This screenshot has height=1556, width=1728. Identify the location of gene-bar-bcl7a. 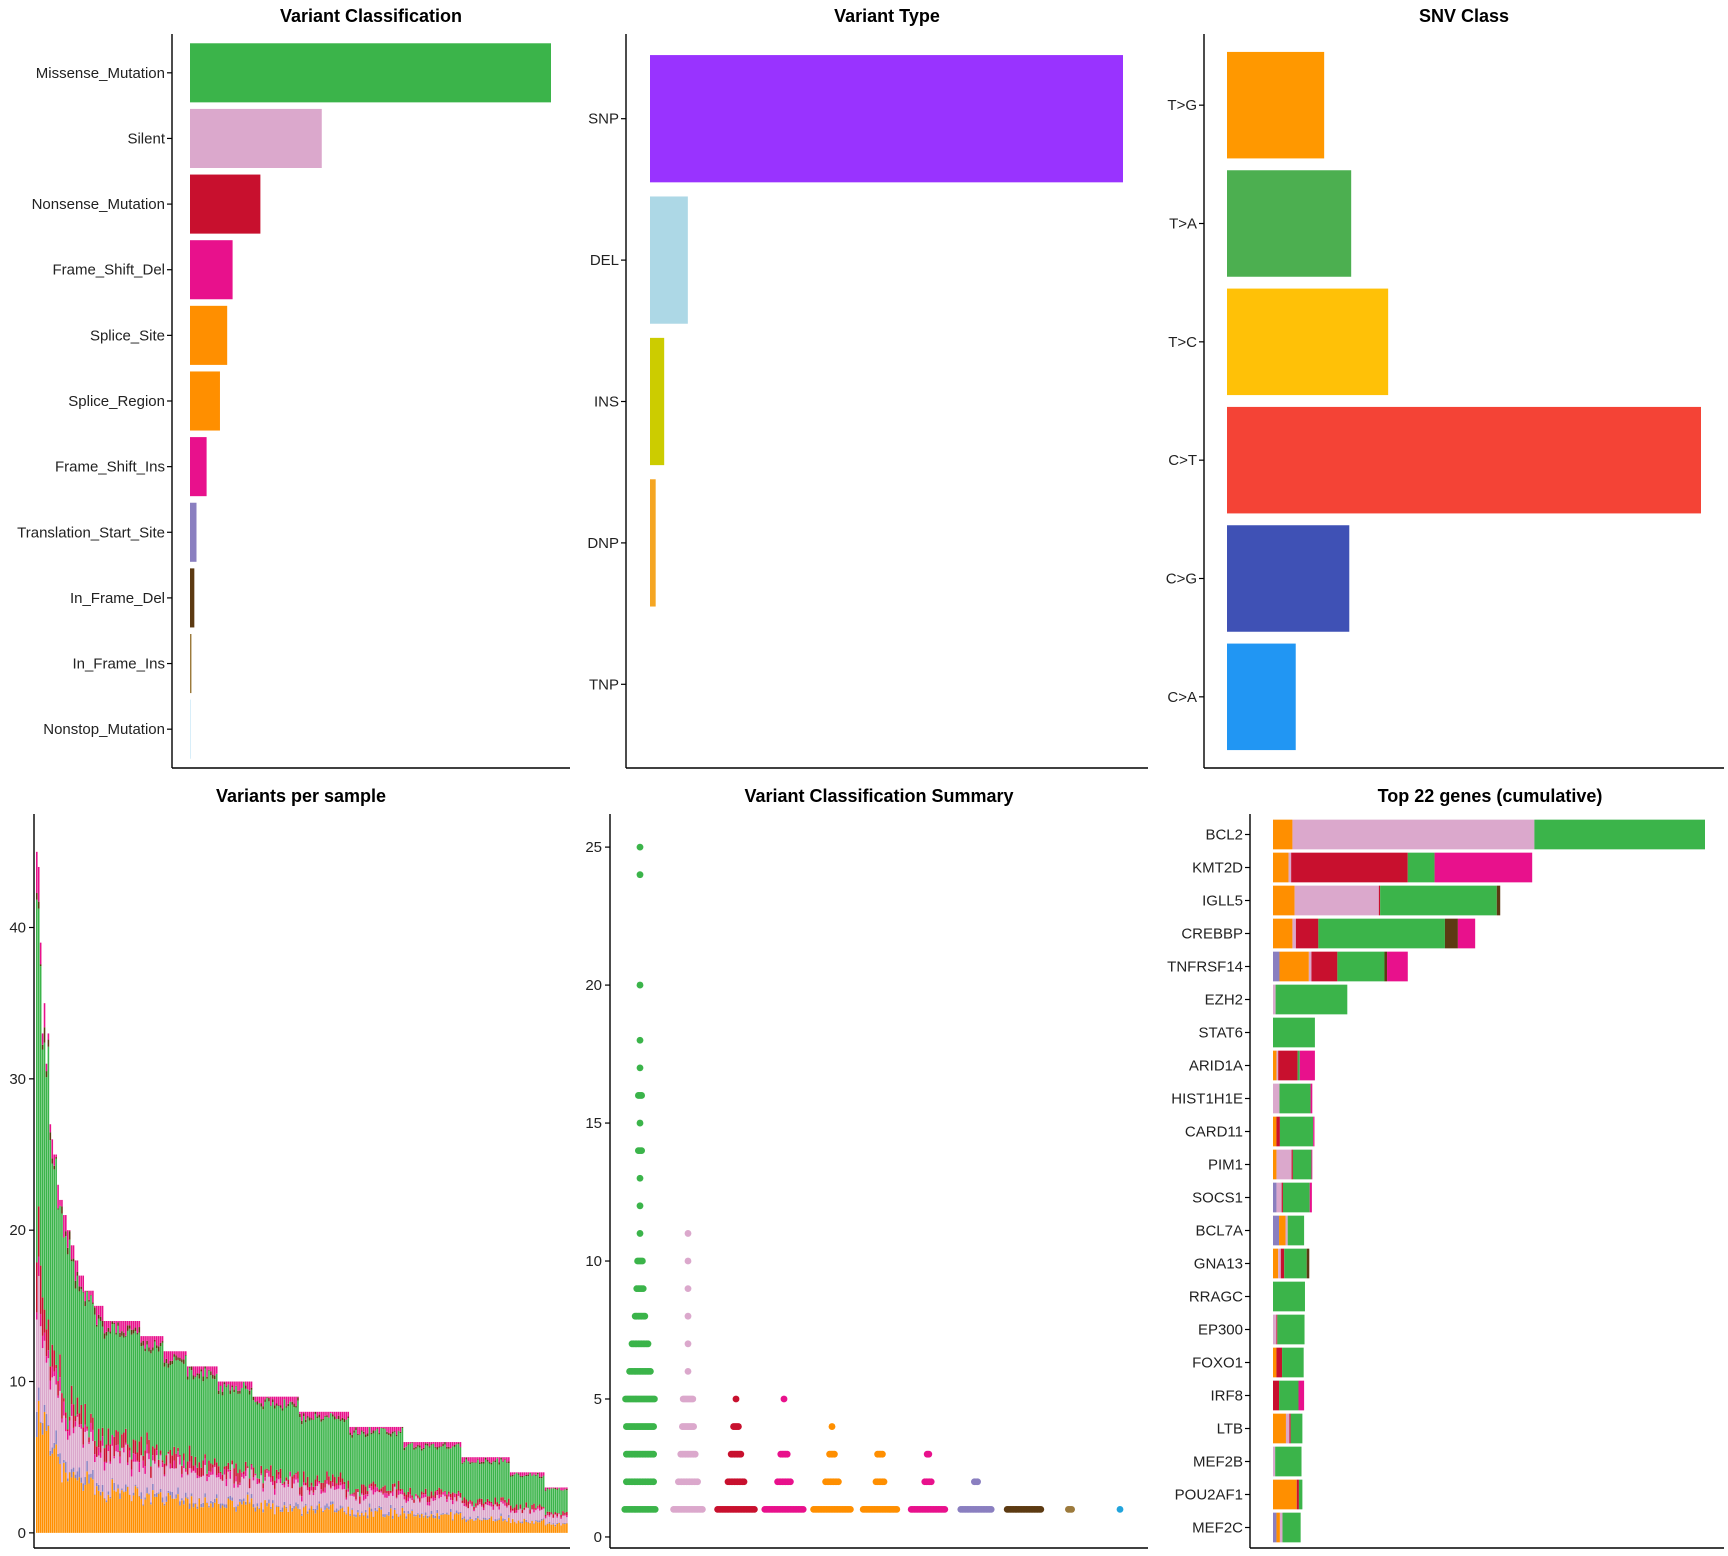
(1289, 1230).